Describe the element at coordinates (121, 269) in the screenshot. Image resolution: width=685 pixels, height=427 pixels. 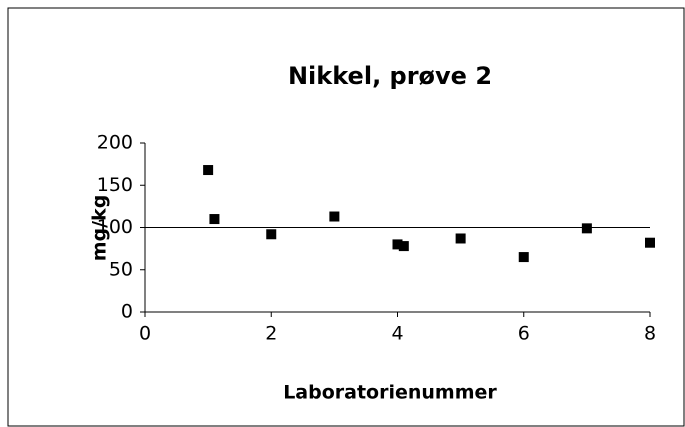
I see `y-tick-label: 50` at that location.